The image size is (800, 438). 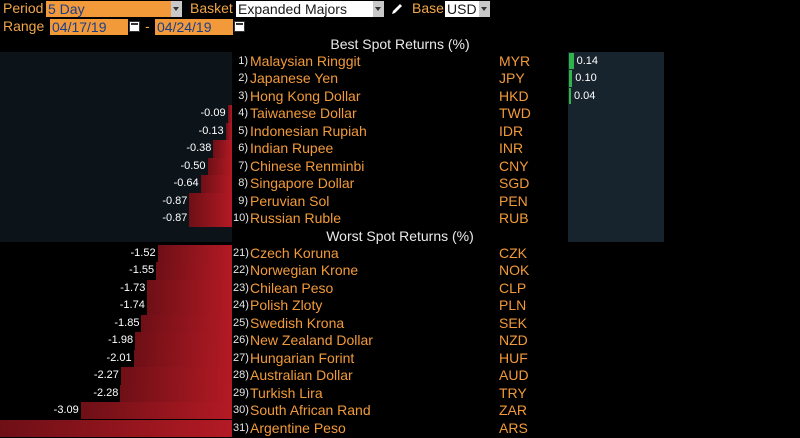 I want to click on best-positive-panel, so click(x=616, y=147).